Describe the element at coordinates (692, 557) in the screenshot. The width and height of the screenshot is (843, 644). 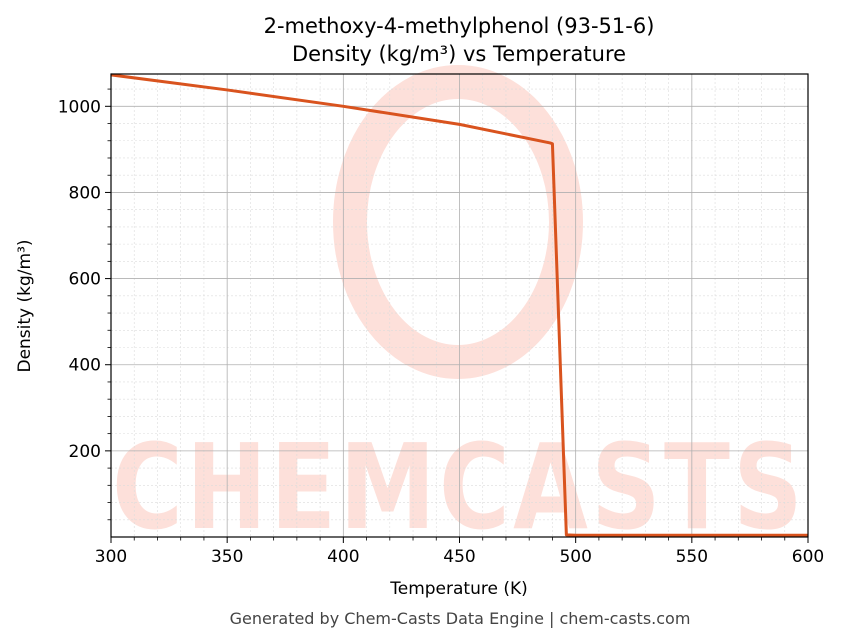
I see `x-tick-label: 550` at that location.